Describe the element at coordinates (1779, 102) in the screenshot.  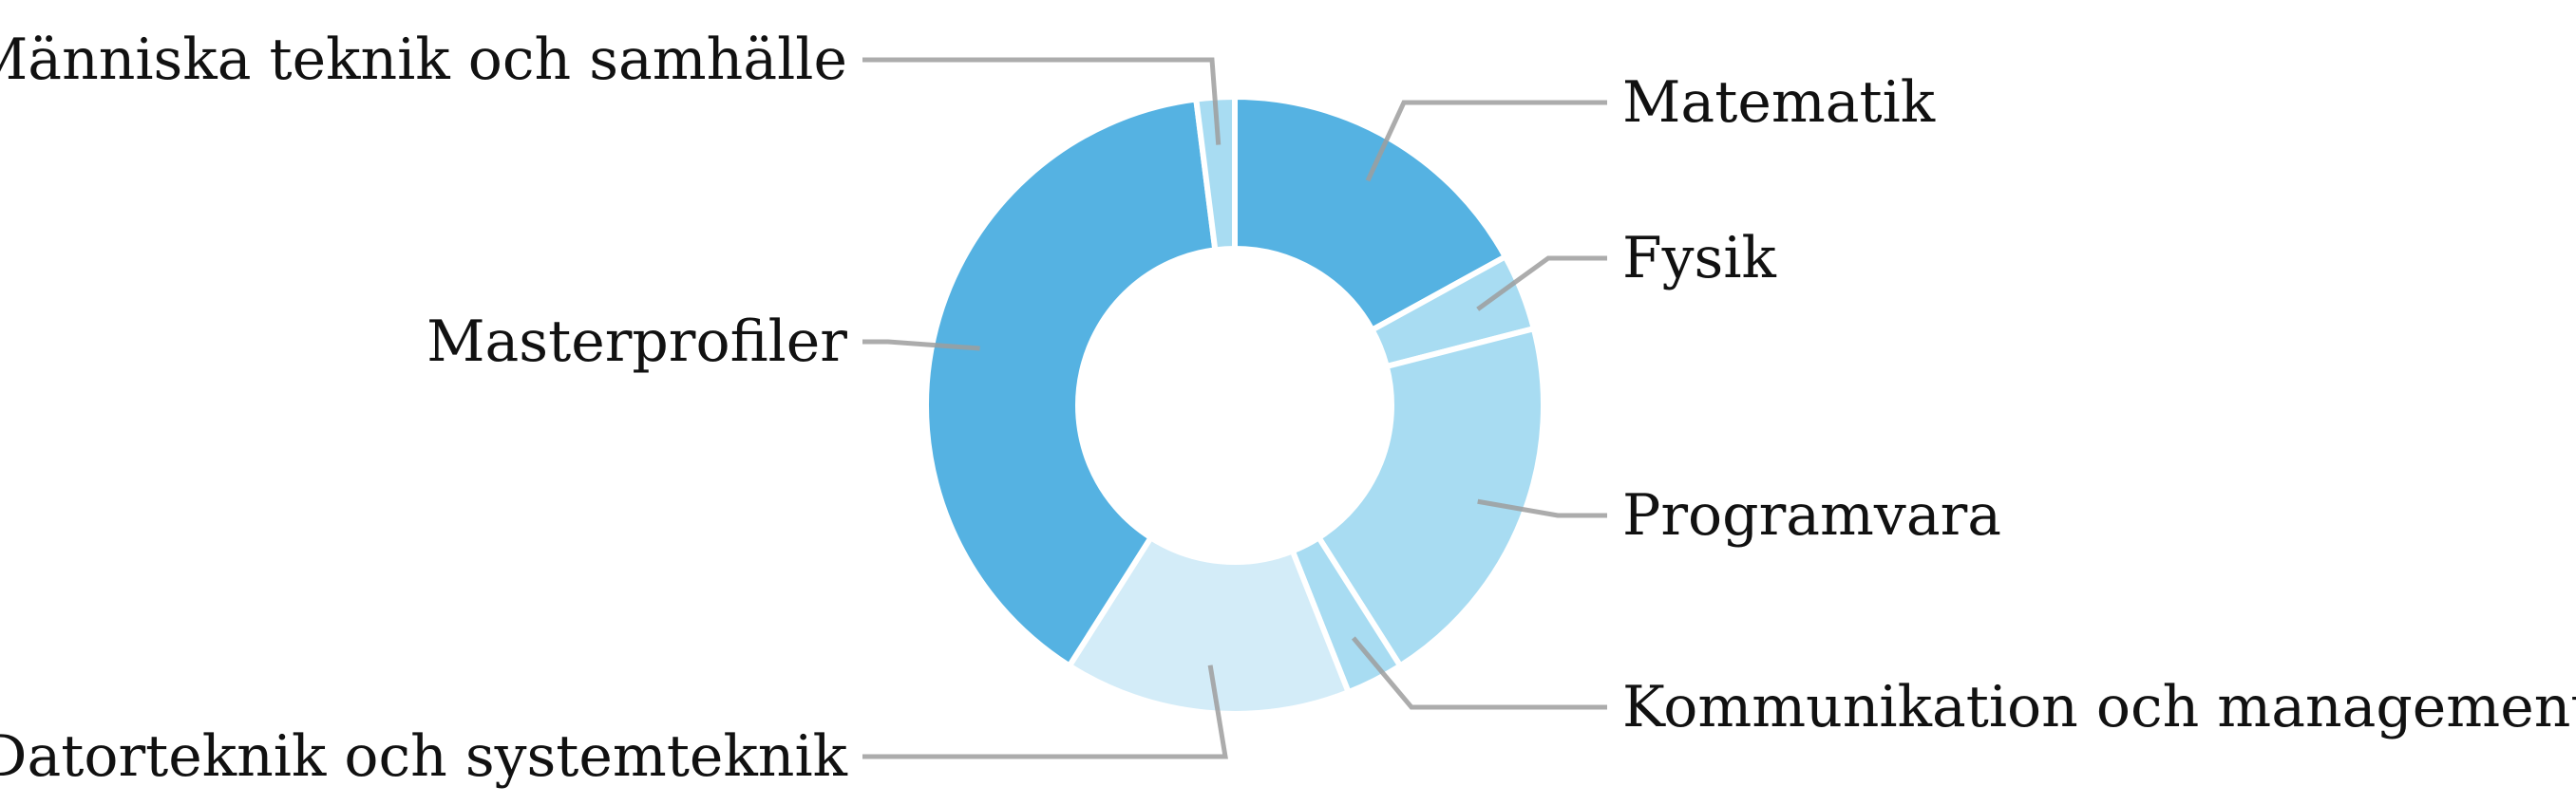
I see `slice-label: Matematik` at that location.